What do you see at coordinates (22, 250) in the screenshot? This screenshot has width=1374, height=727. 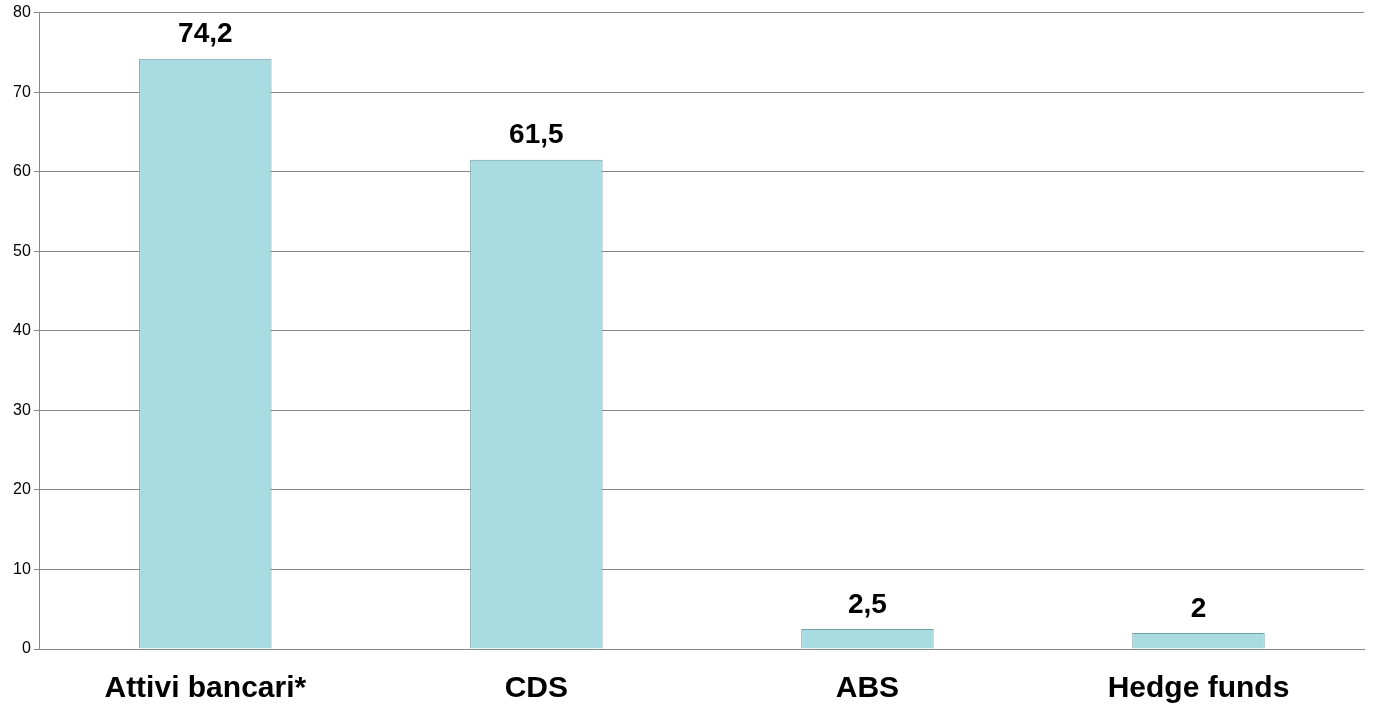 I see `y-tick-label: 50` at bounding box center [22, 250].